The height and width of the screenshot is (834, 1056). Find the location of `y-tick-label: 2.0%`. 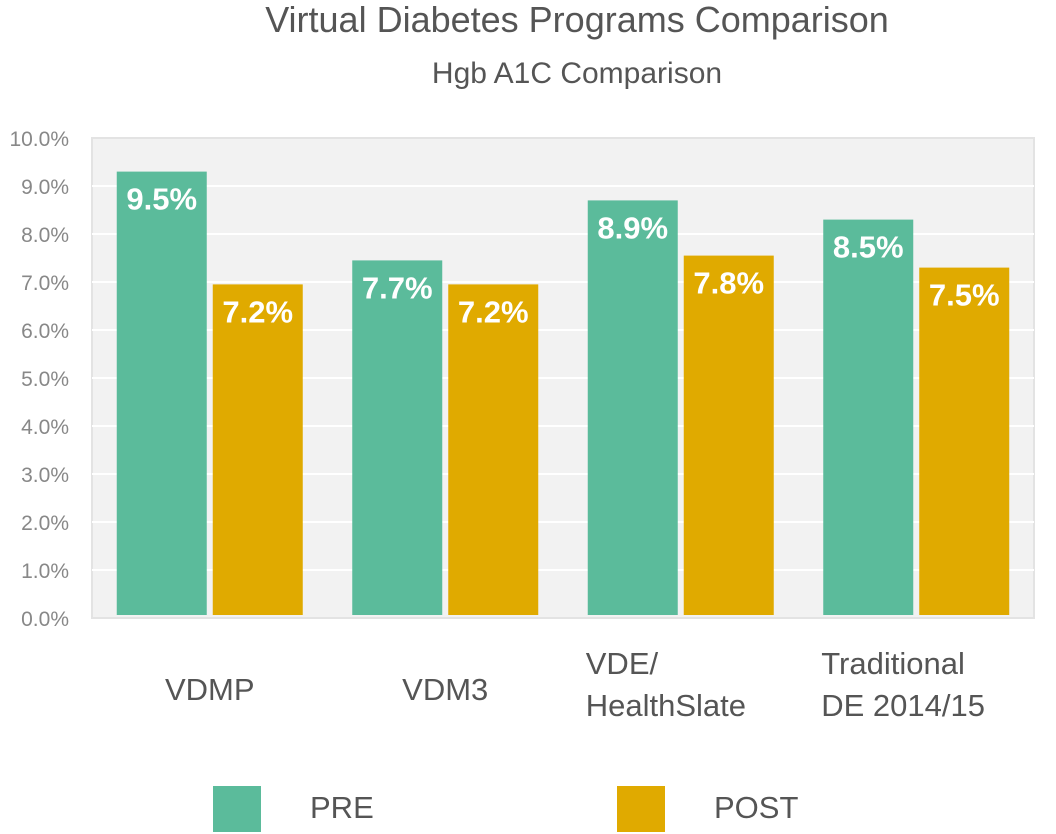

y-tick-label: 2.0% is located at coordinates (45, 523).